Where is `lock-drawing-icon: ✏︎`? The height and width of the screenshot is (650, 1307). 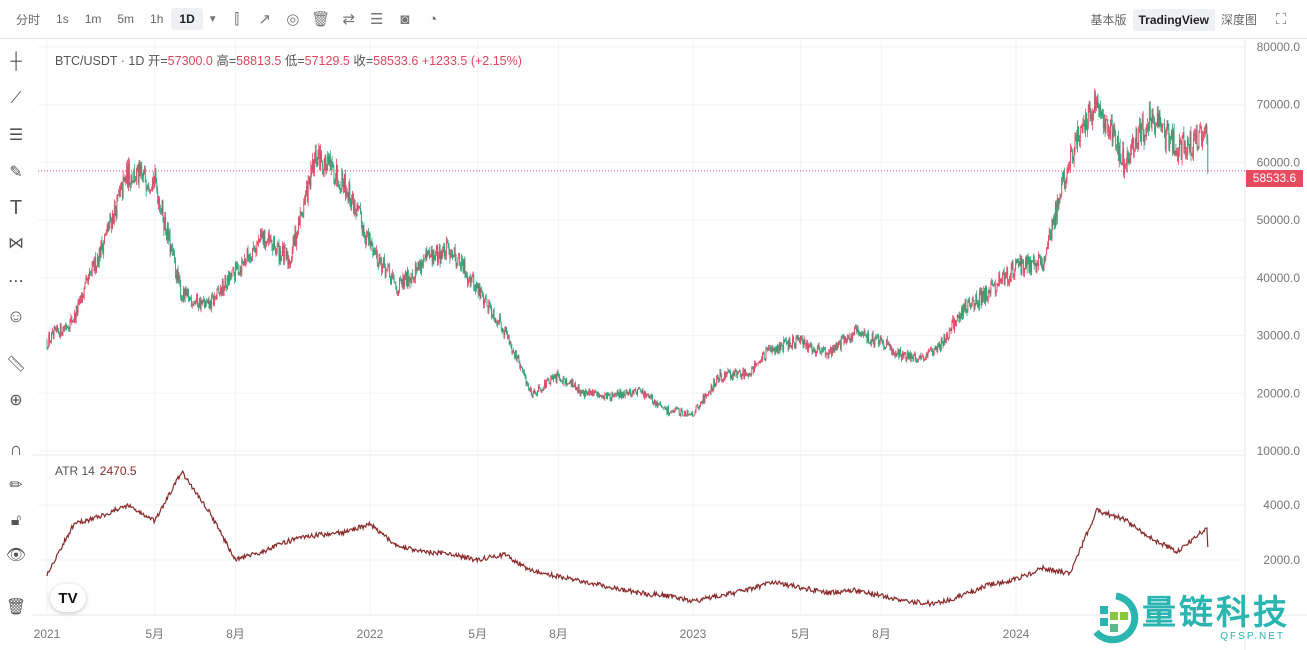 lock-drawing-icon: ✏︎ is located at coordinates (16, 485).